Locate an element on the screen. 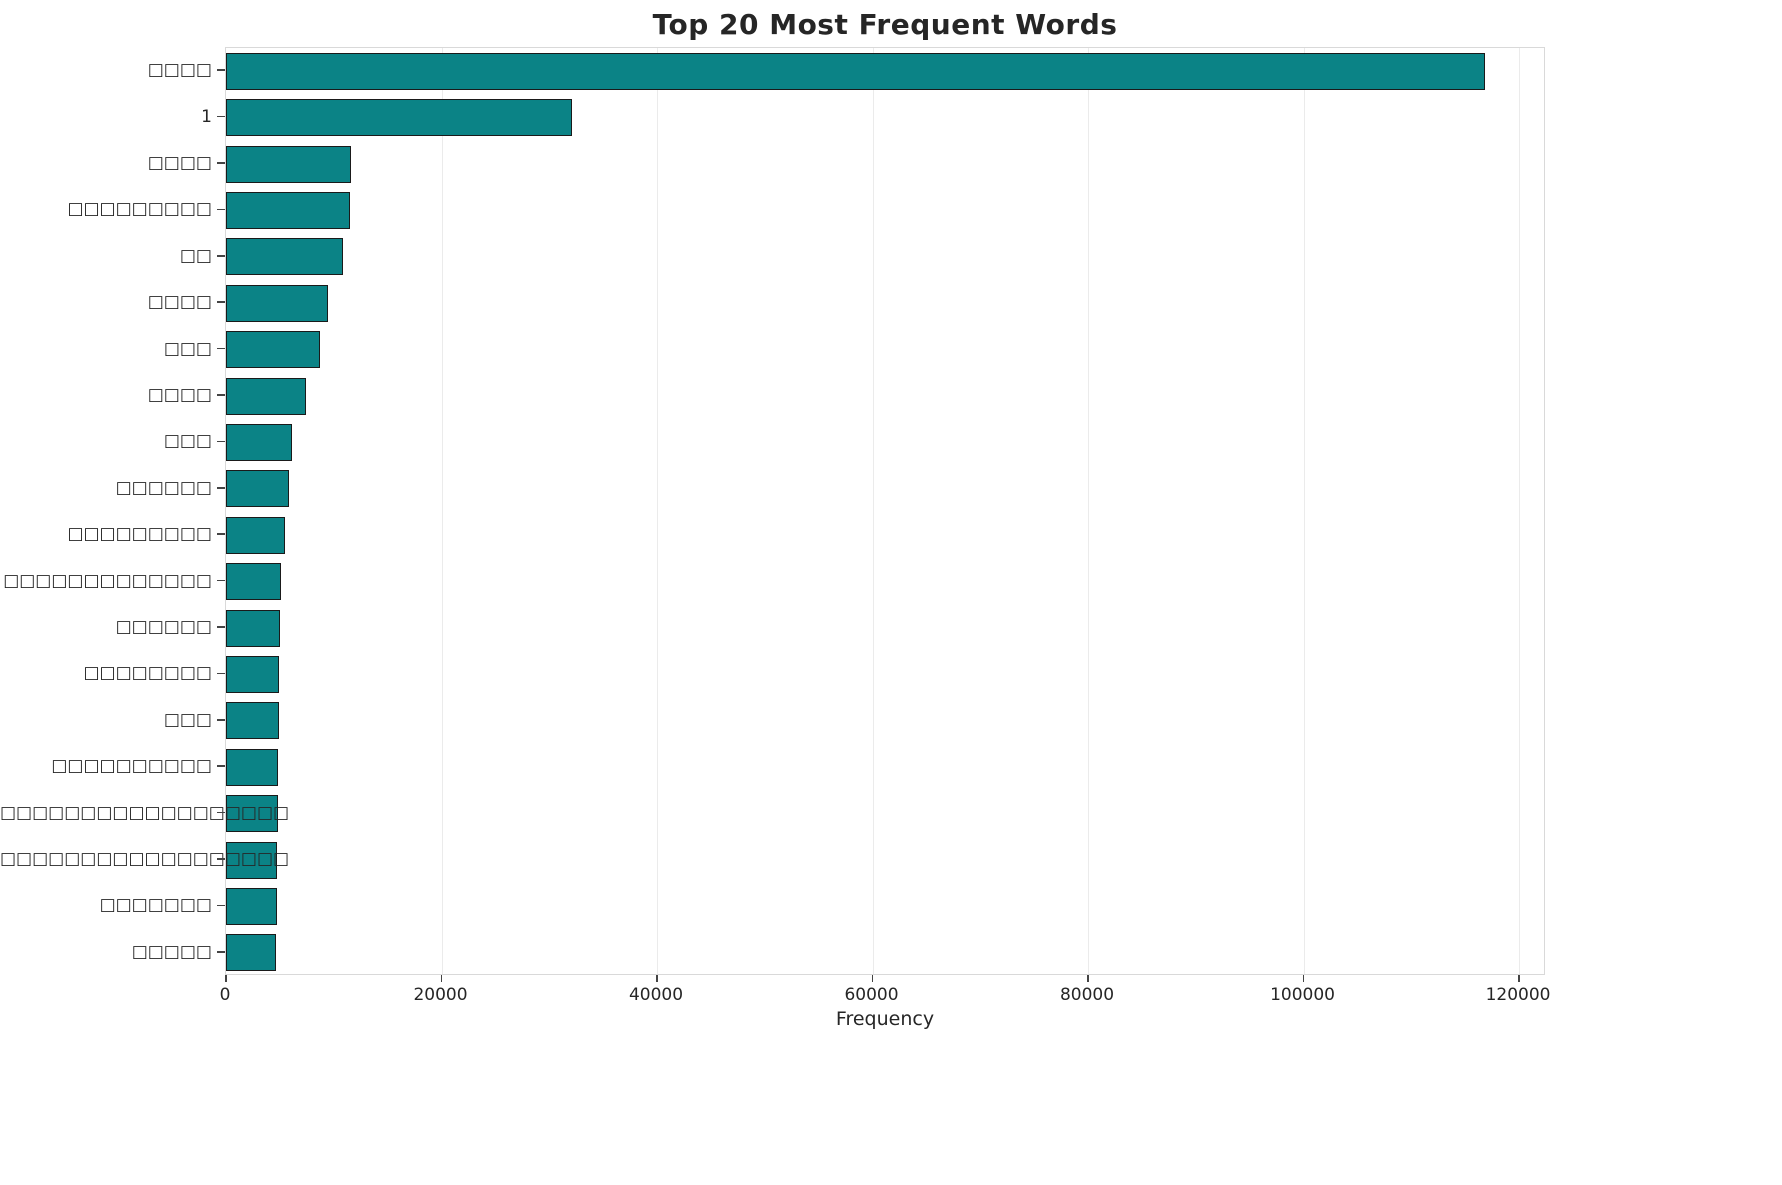 The width and height of the screenshot is (1782, 1185). x-tick-label: 60000 is located at coordinates (871, 995).